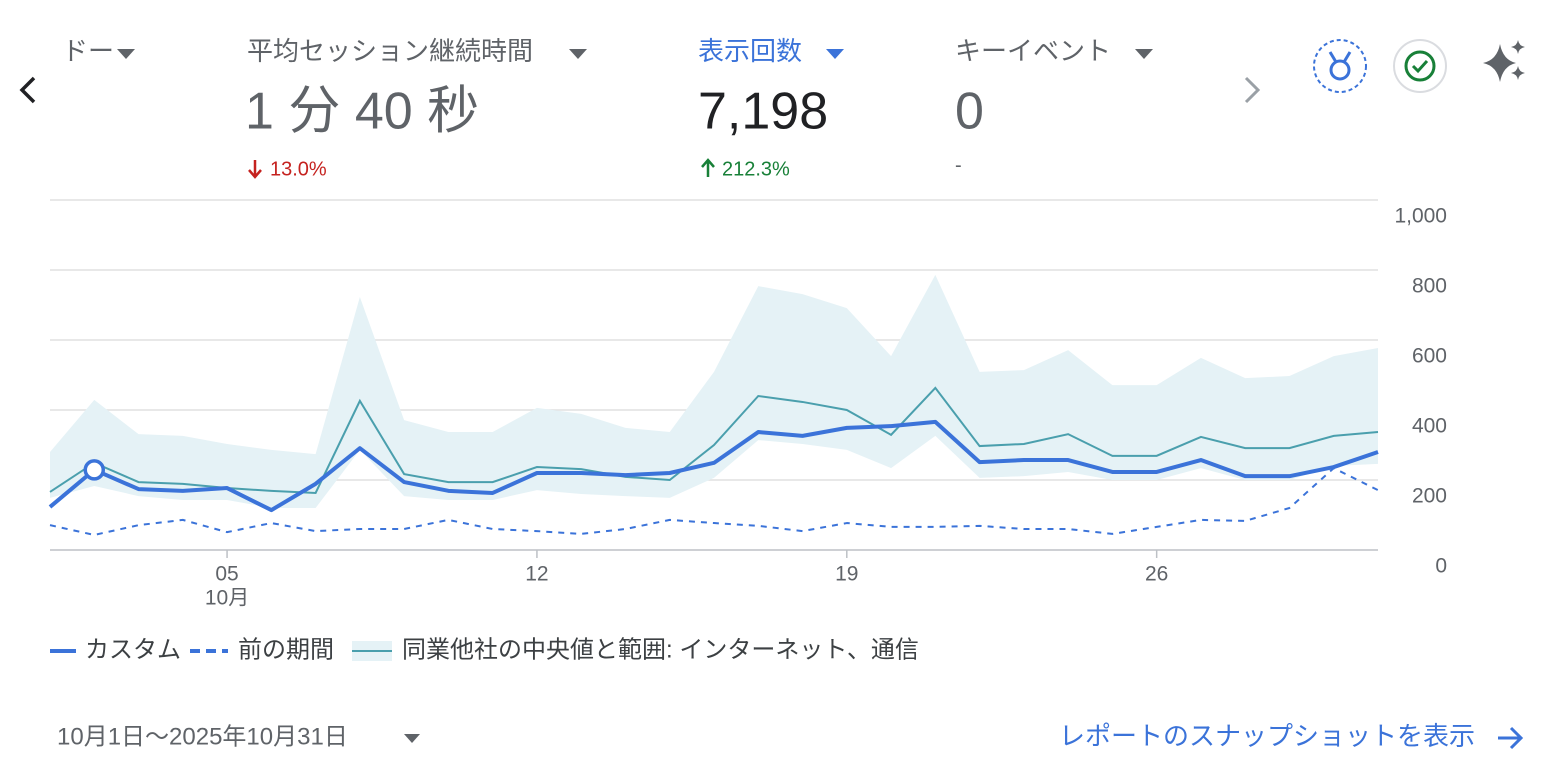 The height and width of the screenshot is (784, 1552). What do you see at coordinates (133, 649) in the screenshot?
I see `legend-label: カスタム` at bounding box center [133, 649].